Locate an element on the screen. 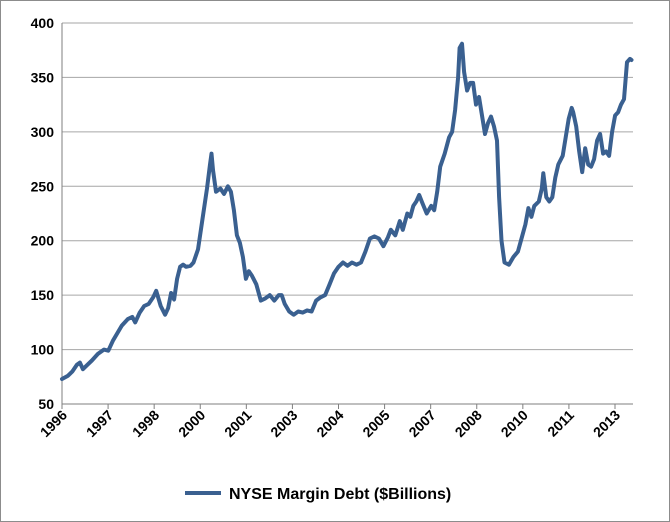  y-tick-label: 250 is located at coordinates (43, 186).